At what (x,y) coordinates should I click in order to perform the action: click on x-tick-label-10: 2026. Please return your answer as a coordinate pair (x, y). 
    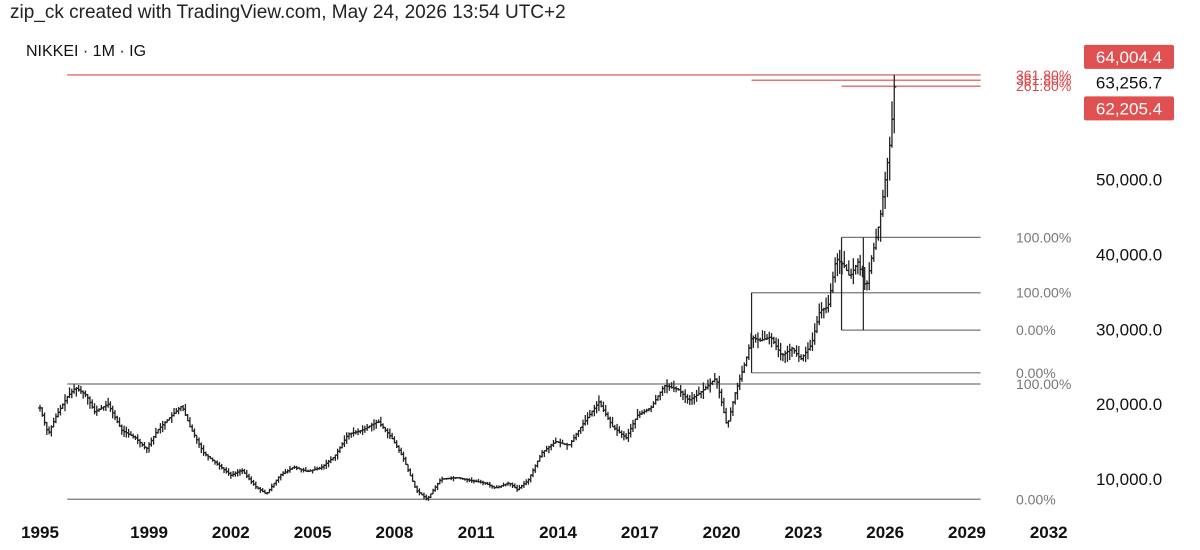
    Looking at the image, I should click on (885, 532).